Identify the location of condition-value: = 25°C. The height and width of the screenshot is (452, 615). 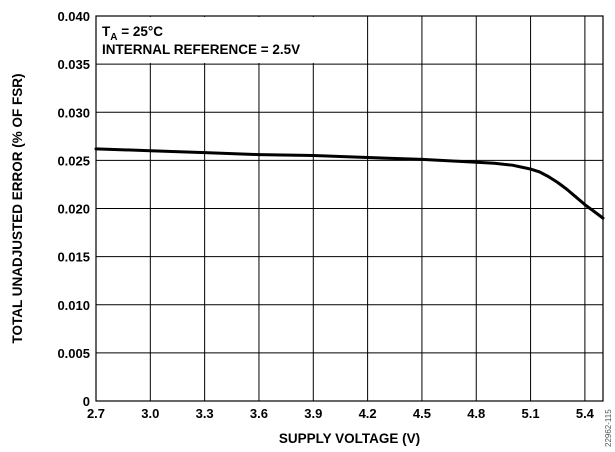
(140, 31).